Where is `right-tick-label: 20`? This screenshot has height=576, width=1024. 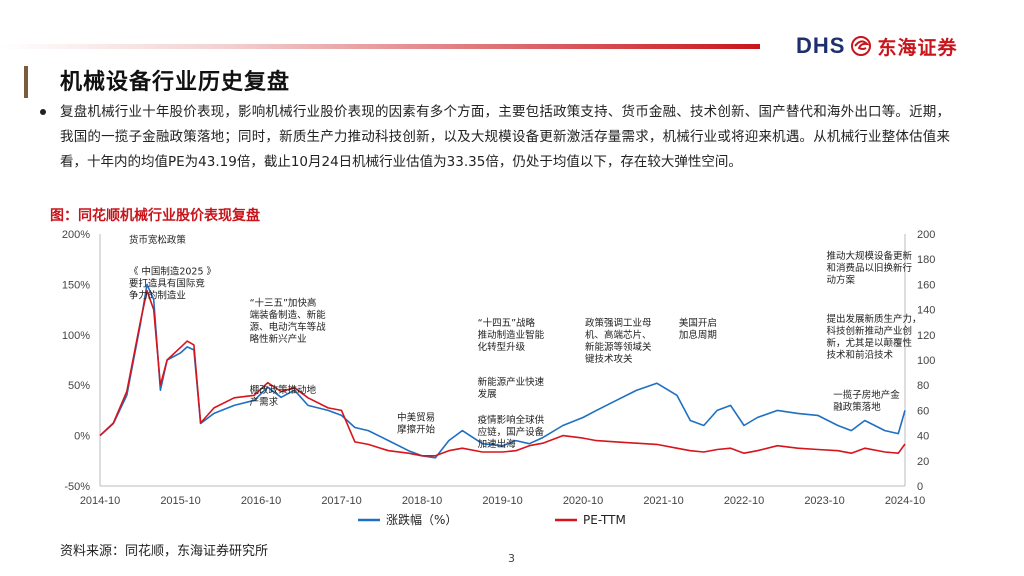
right-tick-label: 20 is located at coordinates (923, 462).